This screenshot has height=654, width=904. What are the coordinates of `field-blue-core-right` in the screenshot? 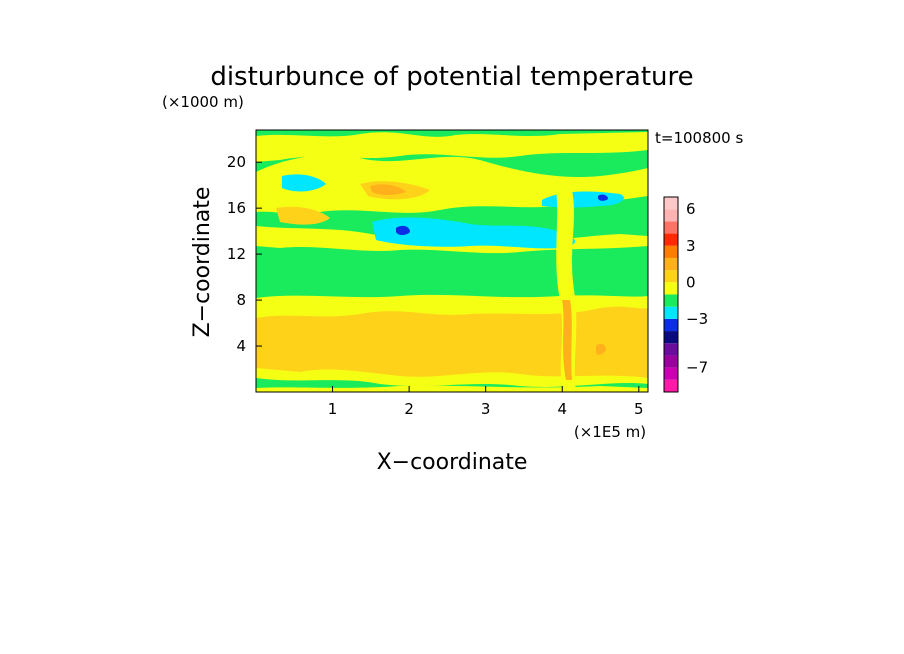 It's located at (603, 197).